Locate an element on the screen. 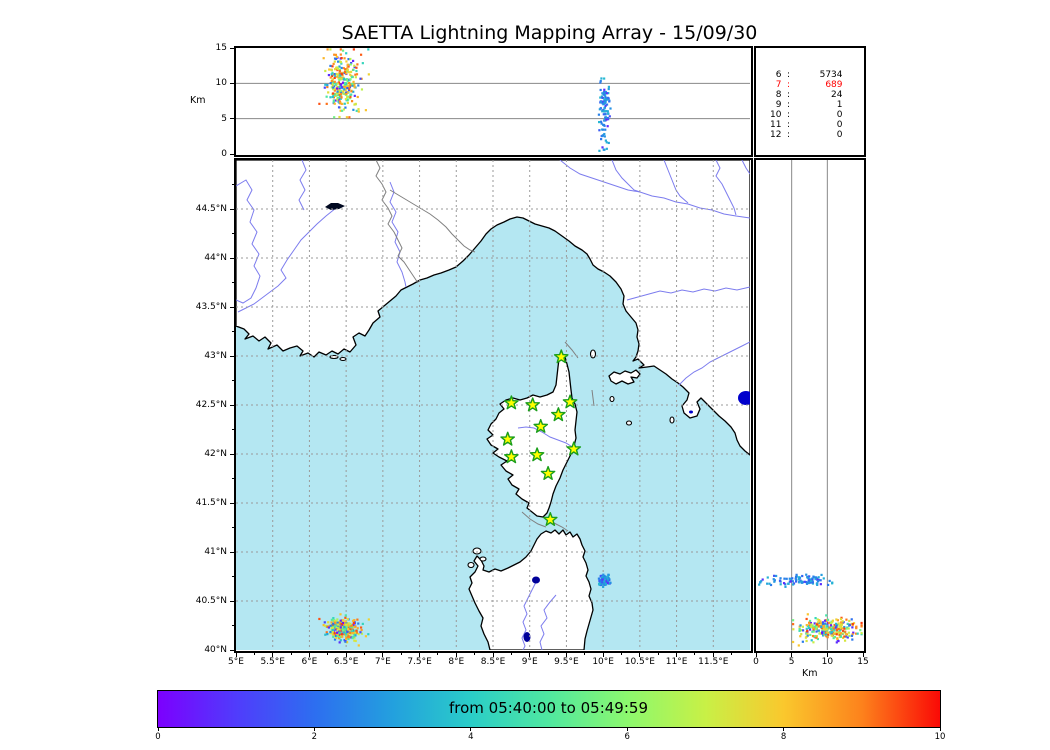 The width and height of the screenshot is (1050, 750). altitude-latitude-panel is located at coordinates (809, 405).